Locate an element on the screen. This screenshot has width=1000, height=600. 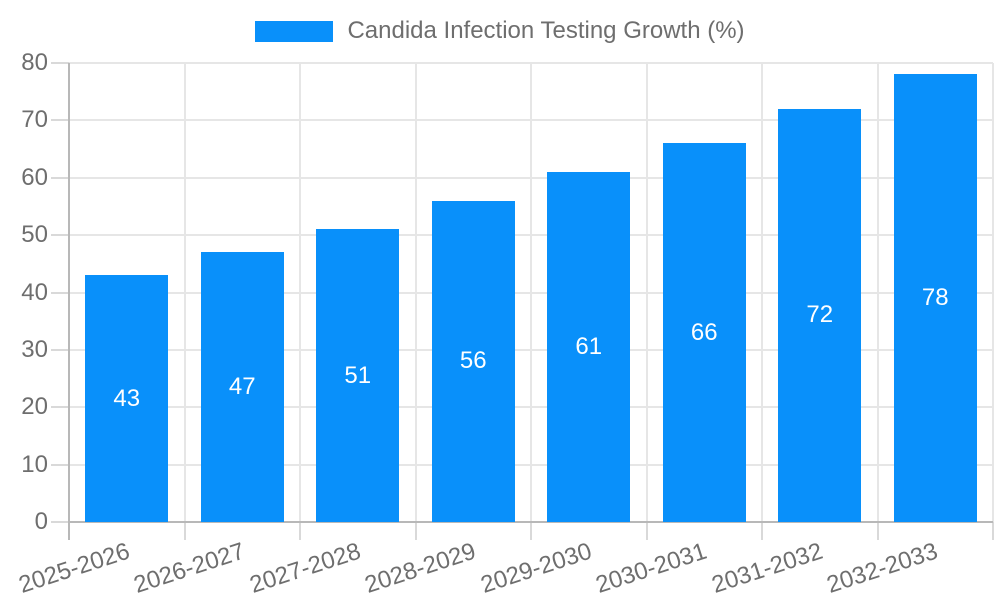
bar-value-label: 43 is located at coordinates (127, 398).